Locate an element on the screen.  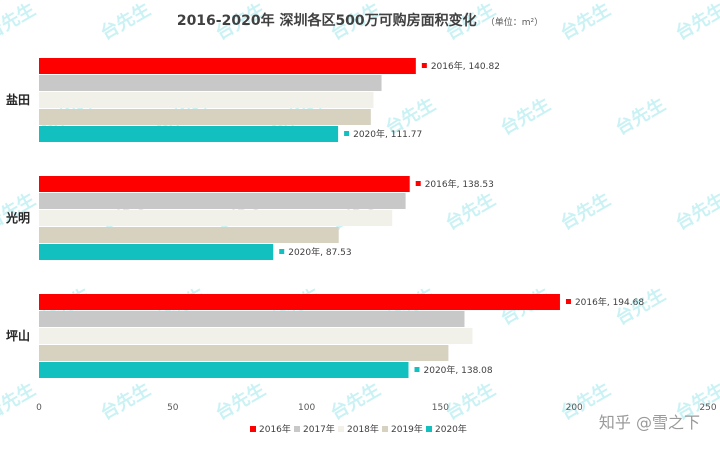
x-tick-label: 150 is located at coordinates (440, 408).